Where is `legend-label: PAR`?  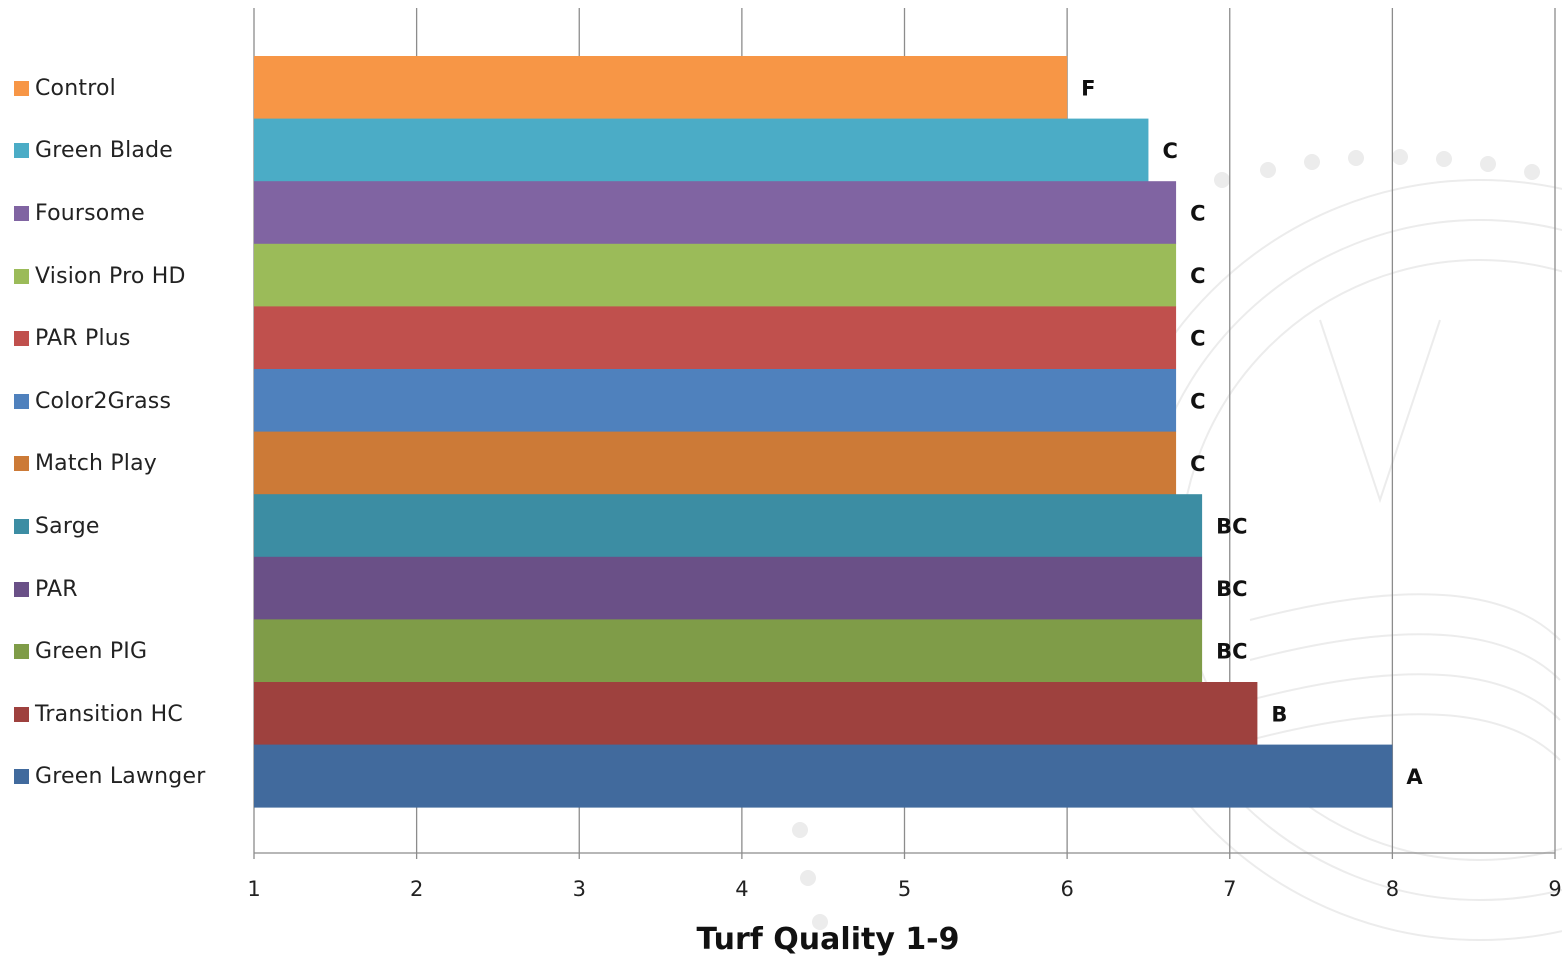
legend-label: PAR is located at coordinates (56, 589).